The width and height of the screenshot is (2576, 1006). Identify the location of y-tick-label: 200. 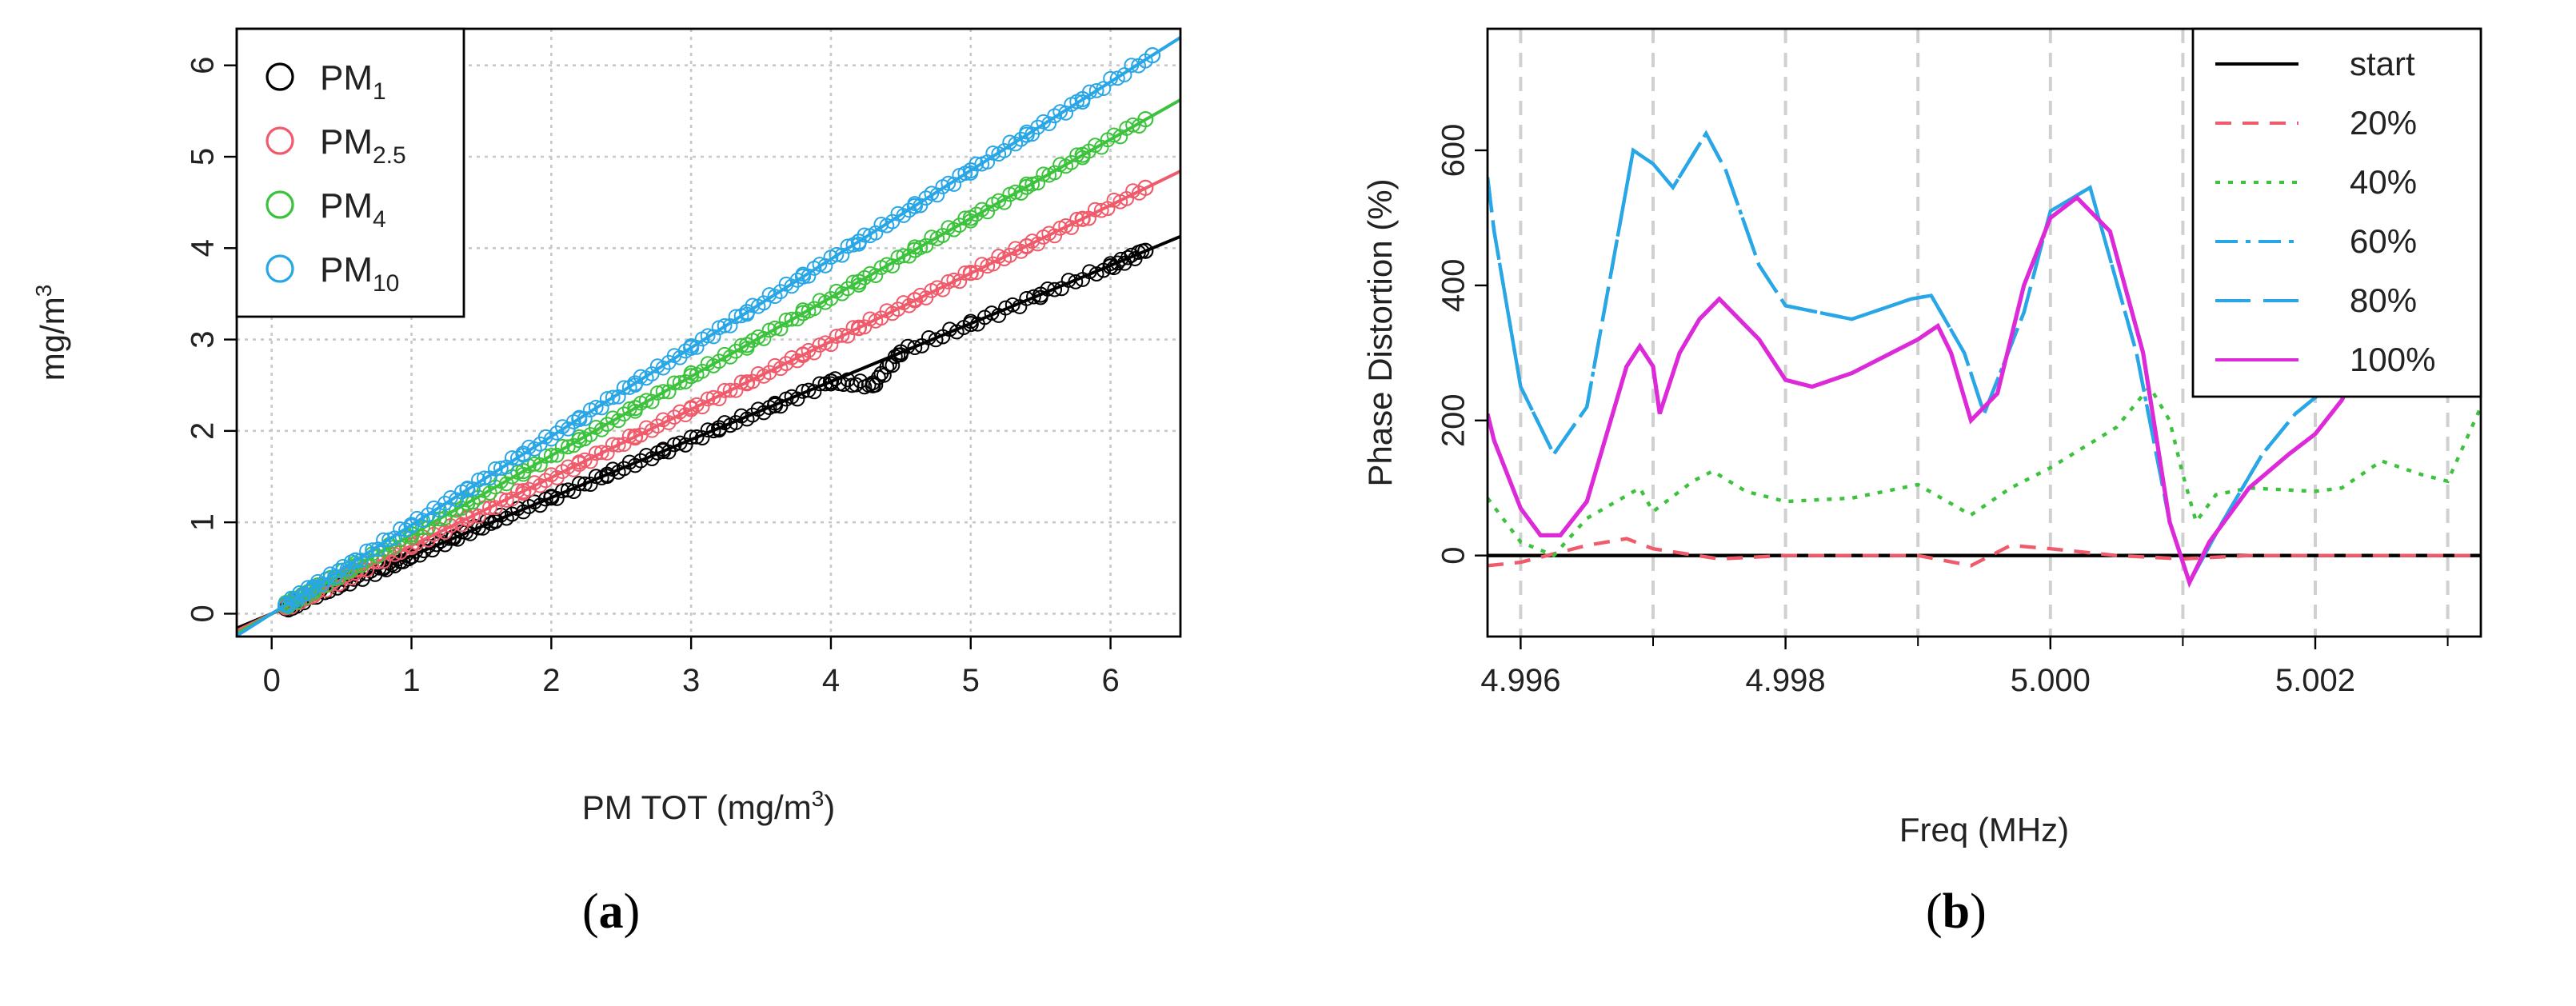
(1454, 420).